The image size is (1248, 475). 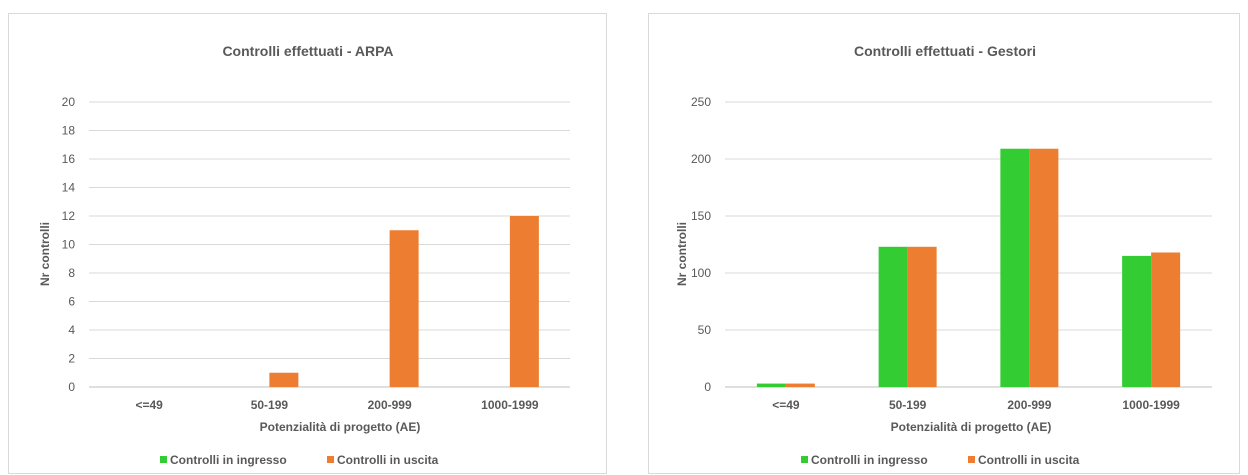 I want to click on y-tick-label: 150, so click(x=701, y=216).